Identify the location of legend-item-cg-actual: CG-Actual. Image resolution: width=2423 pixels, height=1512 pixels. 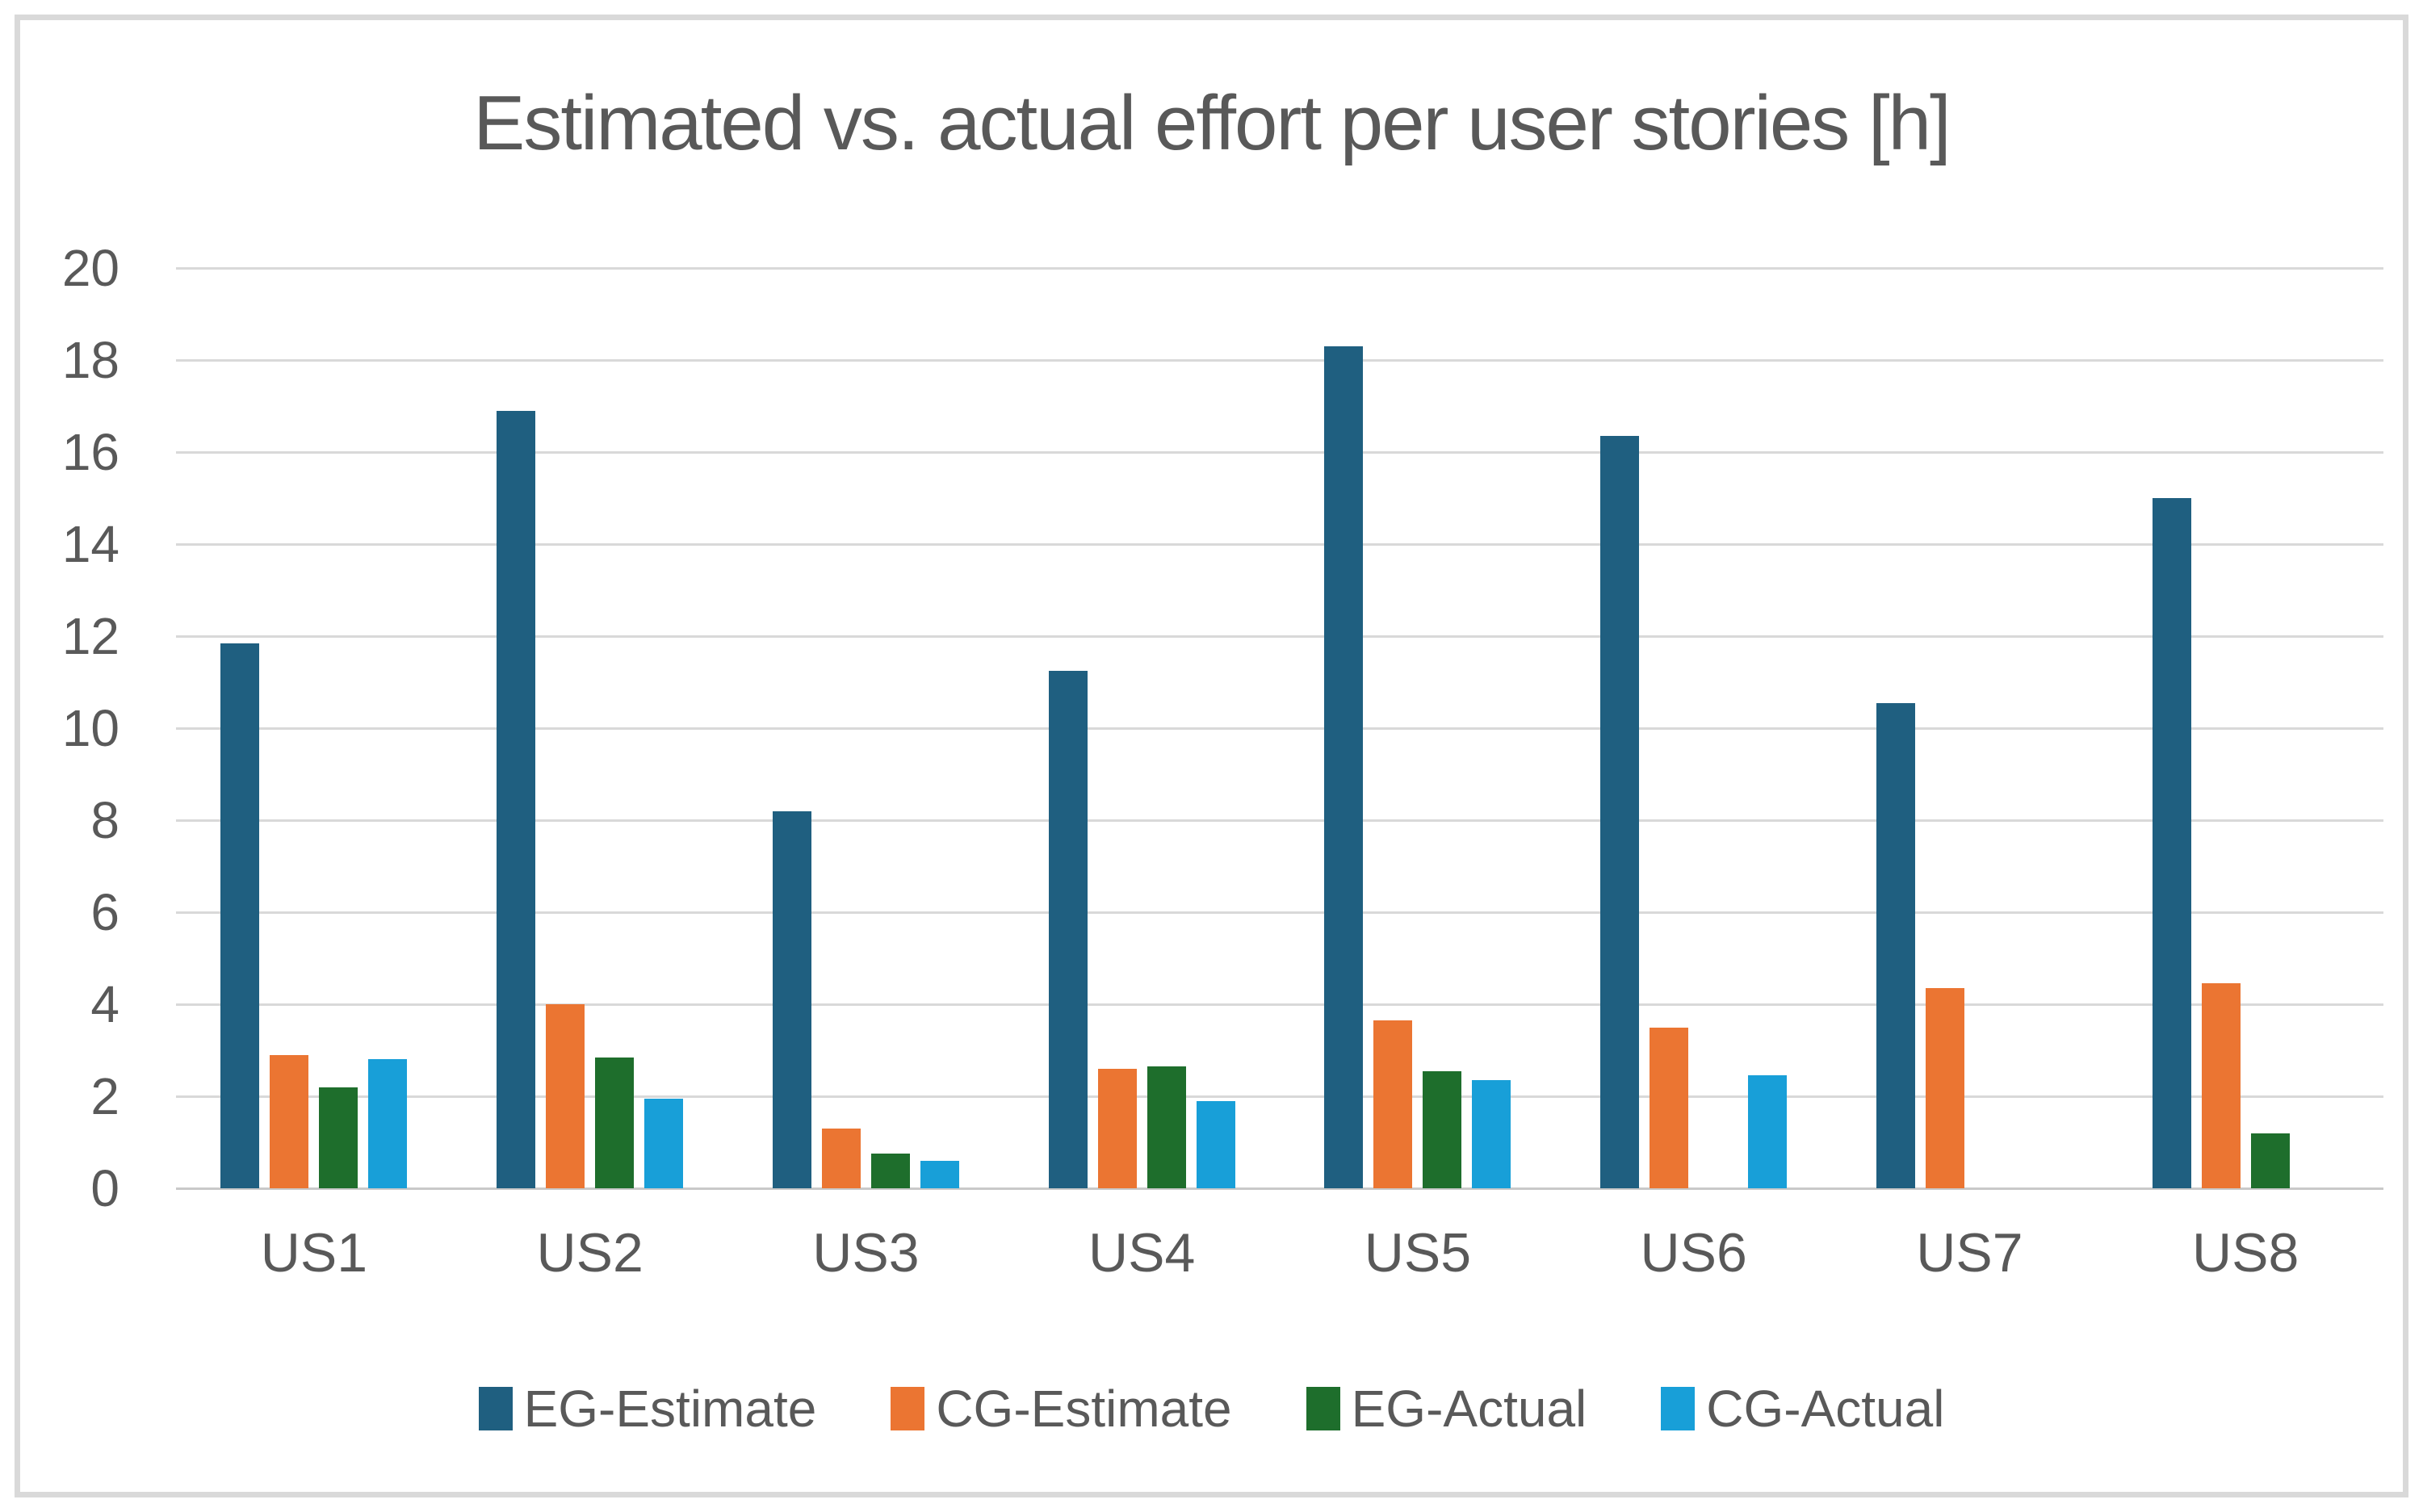
(1802, 1409).